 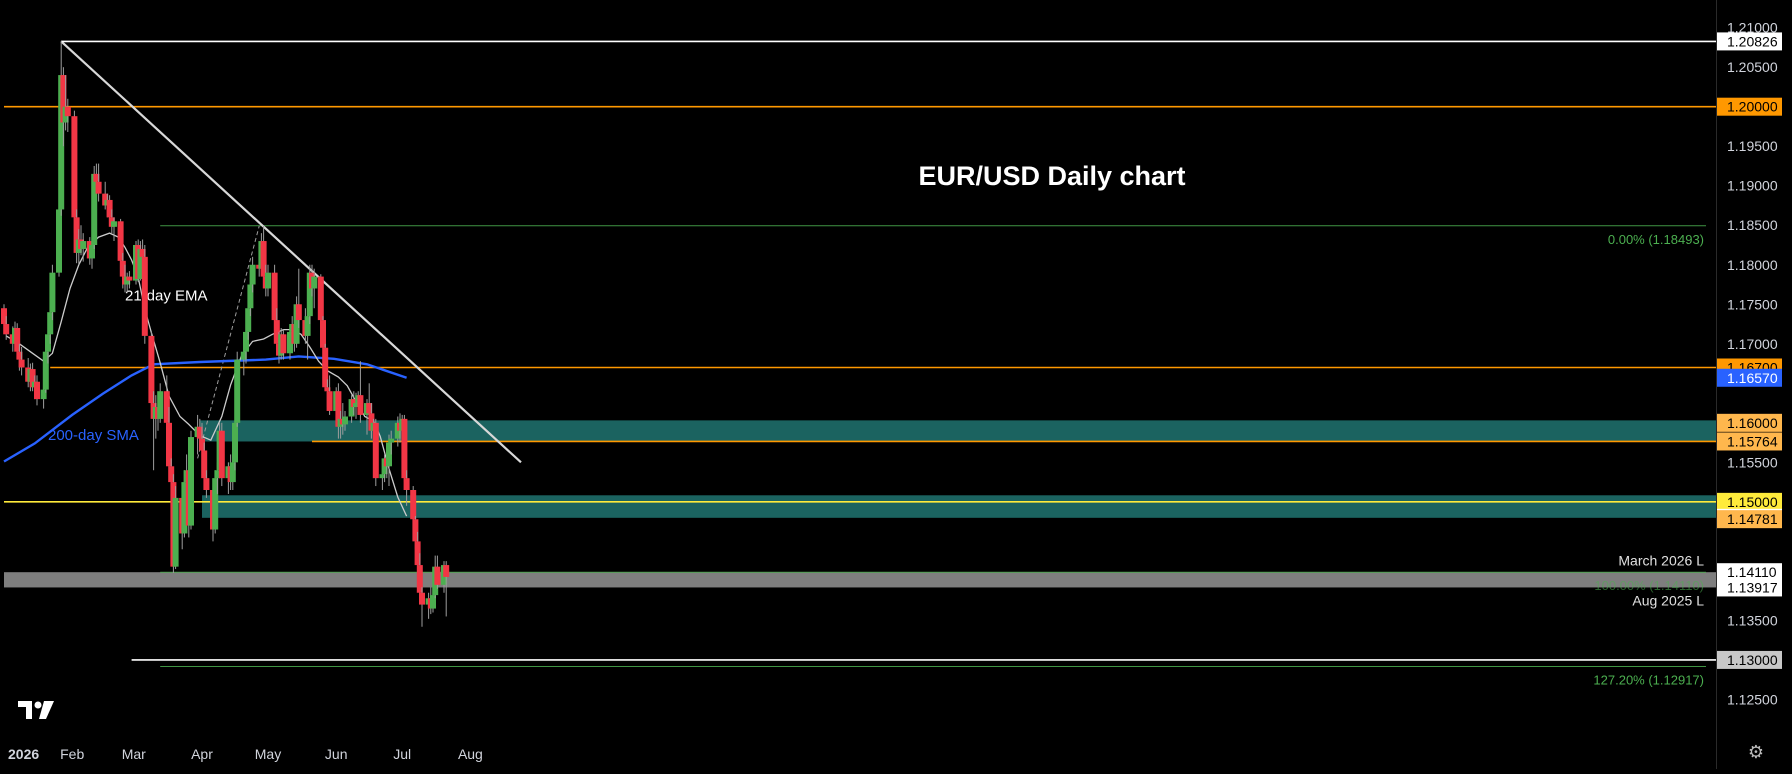 What do you see at coordinates (291, 252) in the screenshot?
I see `trendline` at bounding box center [291, 252].